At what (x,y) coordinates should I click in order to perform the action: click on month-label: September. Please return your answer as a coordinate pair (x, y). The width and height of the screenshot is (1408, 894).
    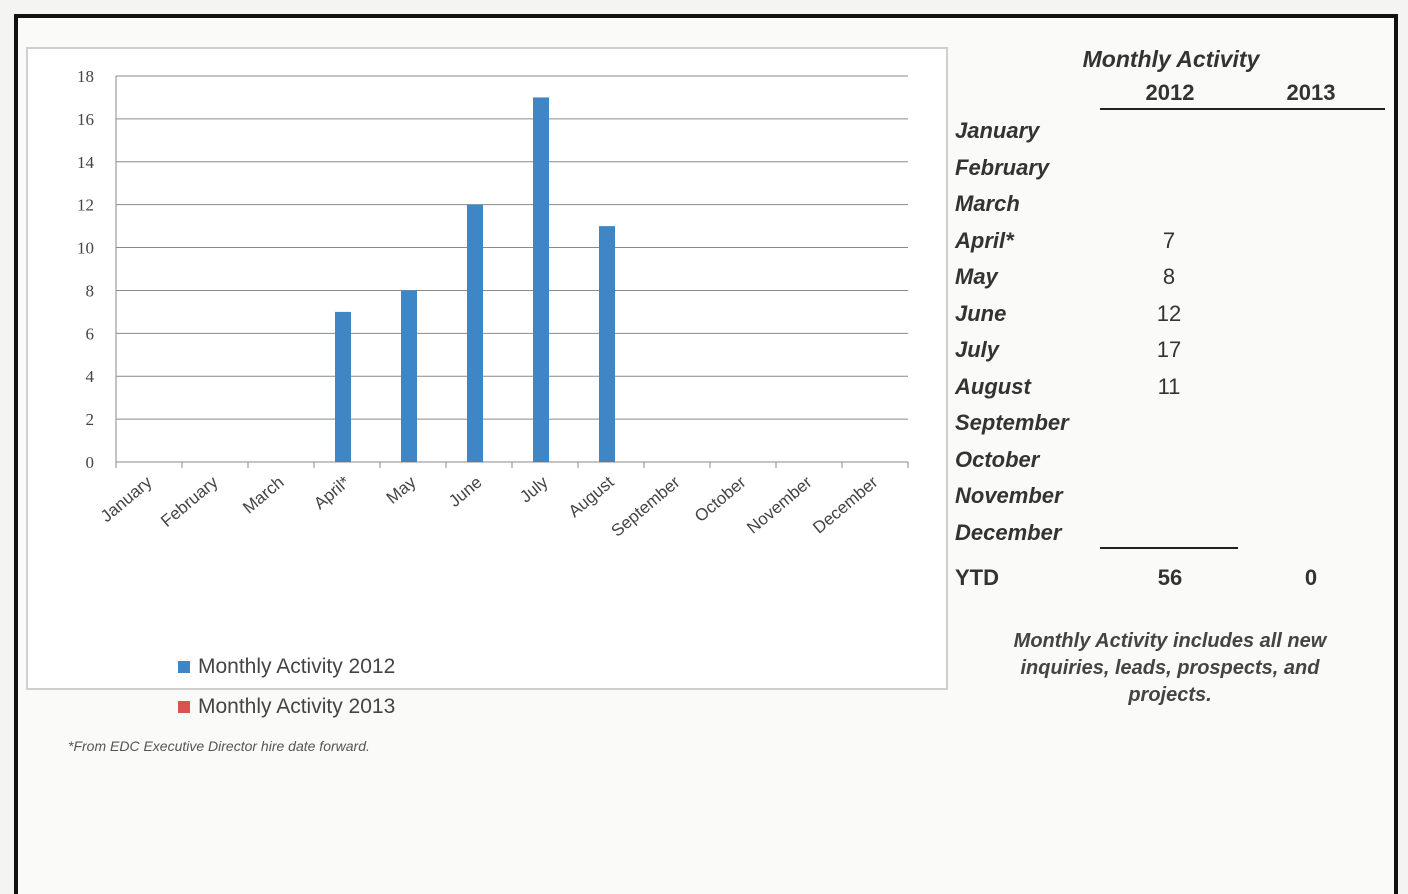
    Looking at the image, I should click on (1012, 422).